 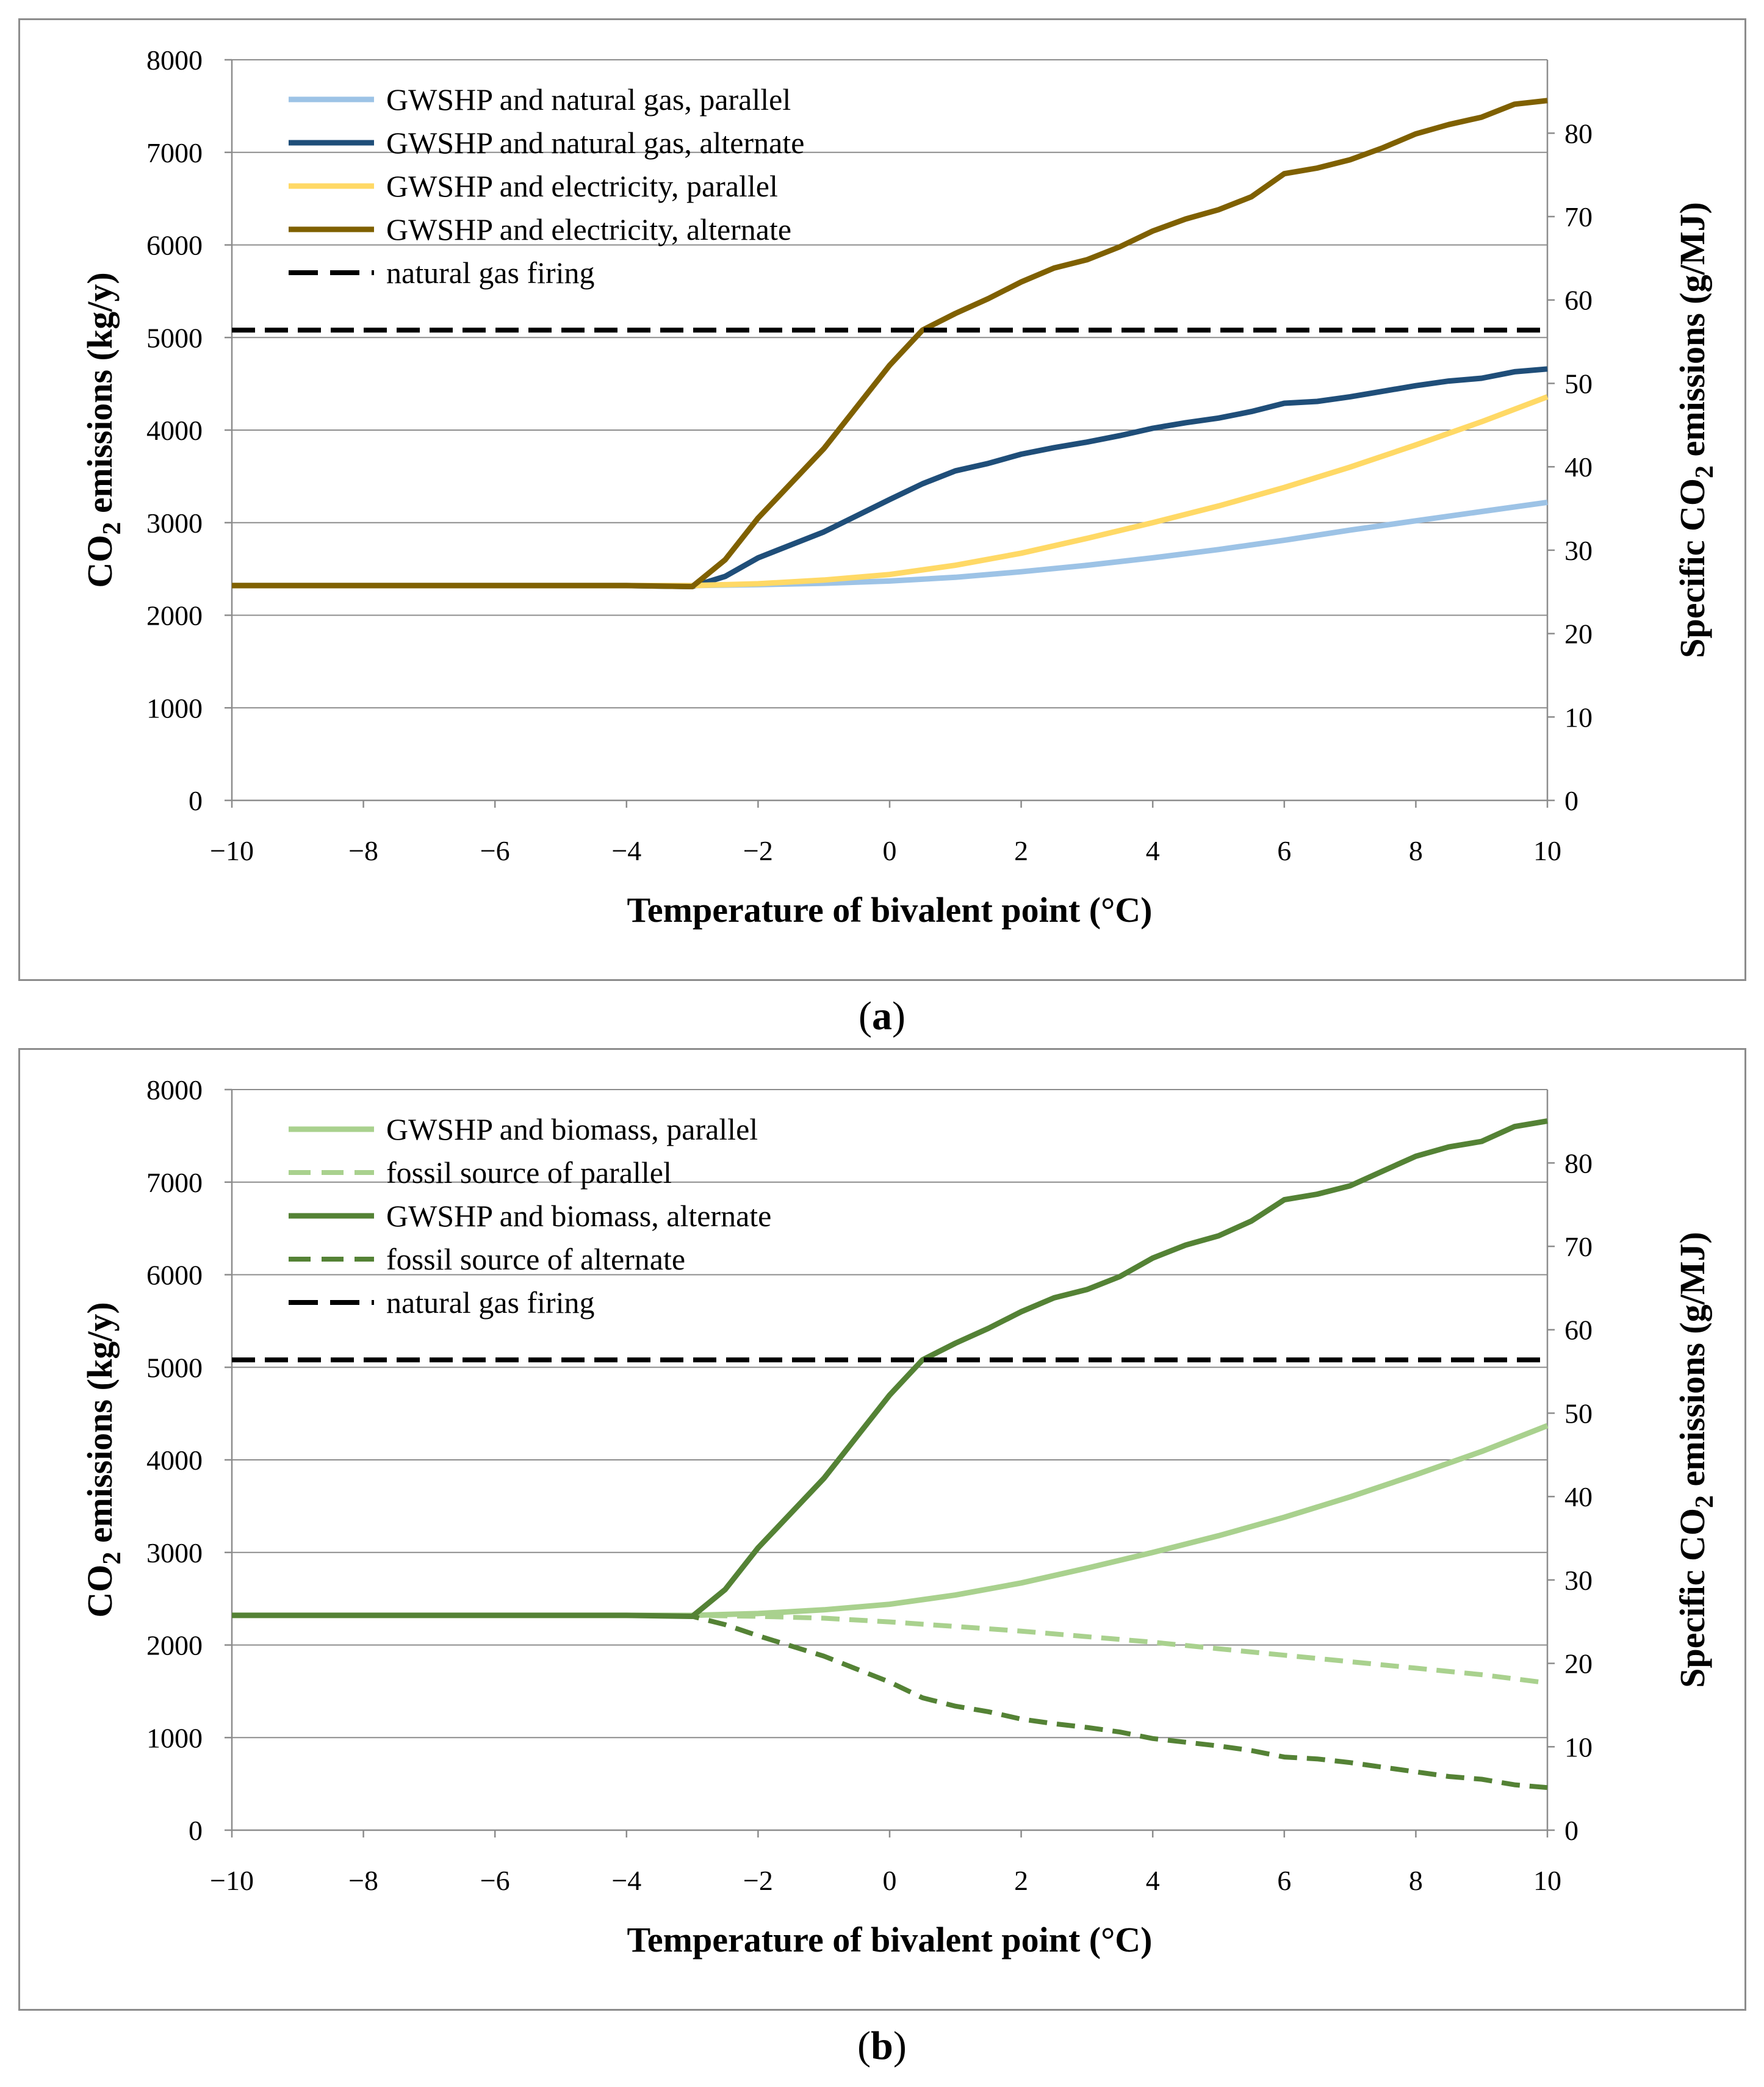 I want to click on caption-a: (a), so click(x=882, y=1016).